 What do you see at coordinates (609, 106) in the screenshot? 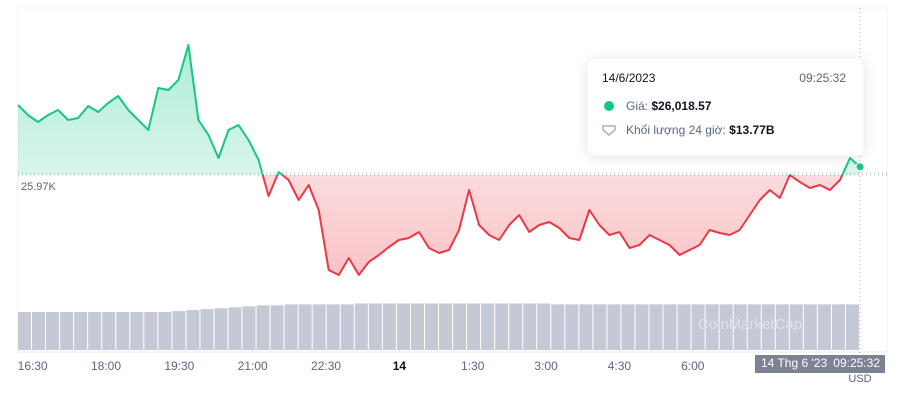
I see `price-dot` at bounding box center [609, 106].